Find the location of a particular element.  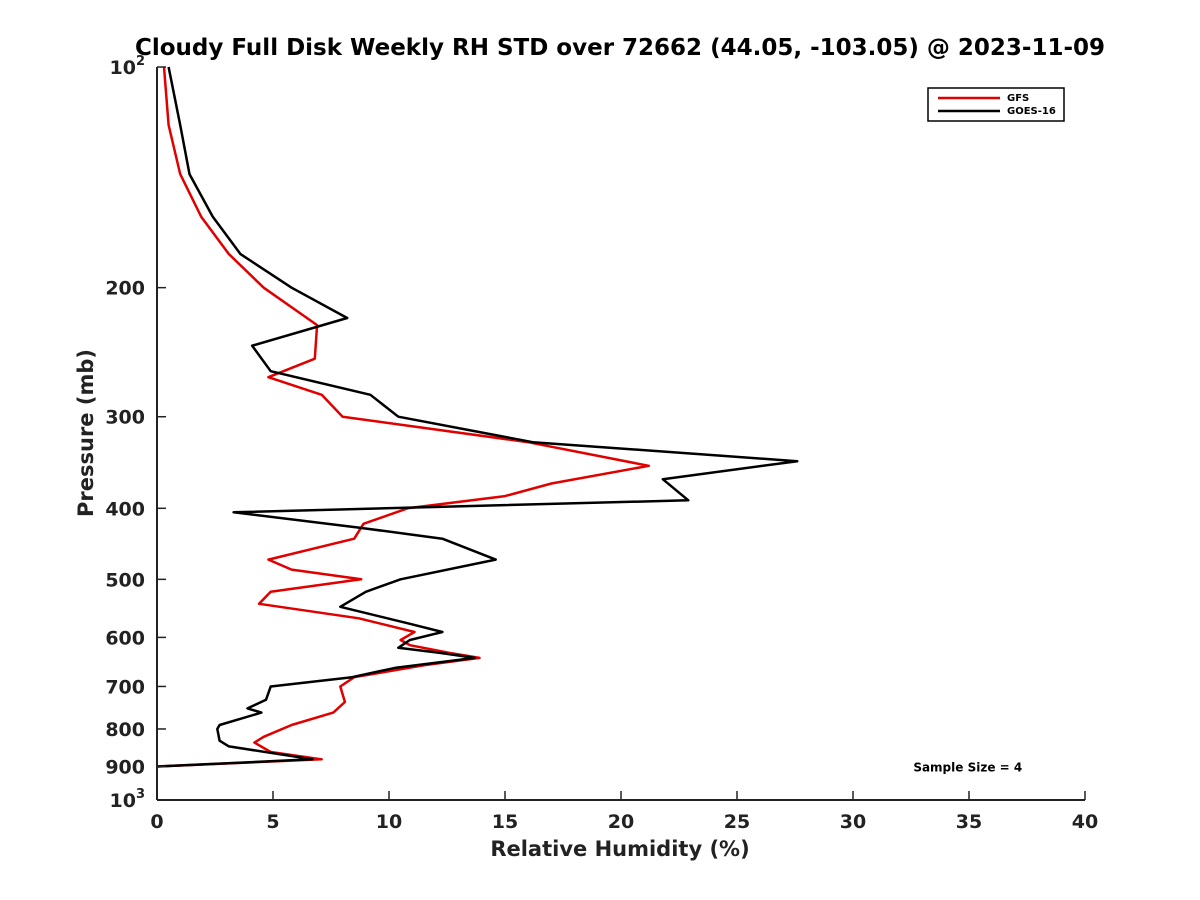

y-tick-label: 400 is located at coordinates (125, 509).